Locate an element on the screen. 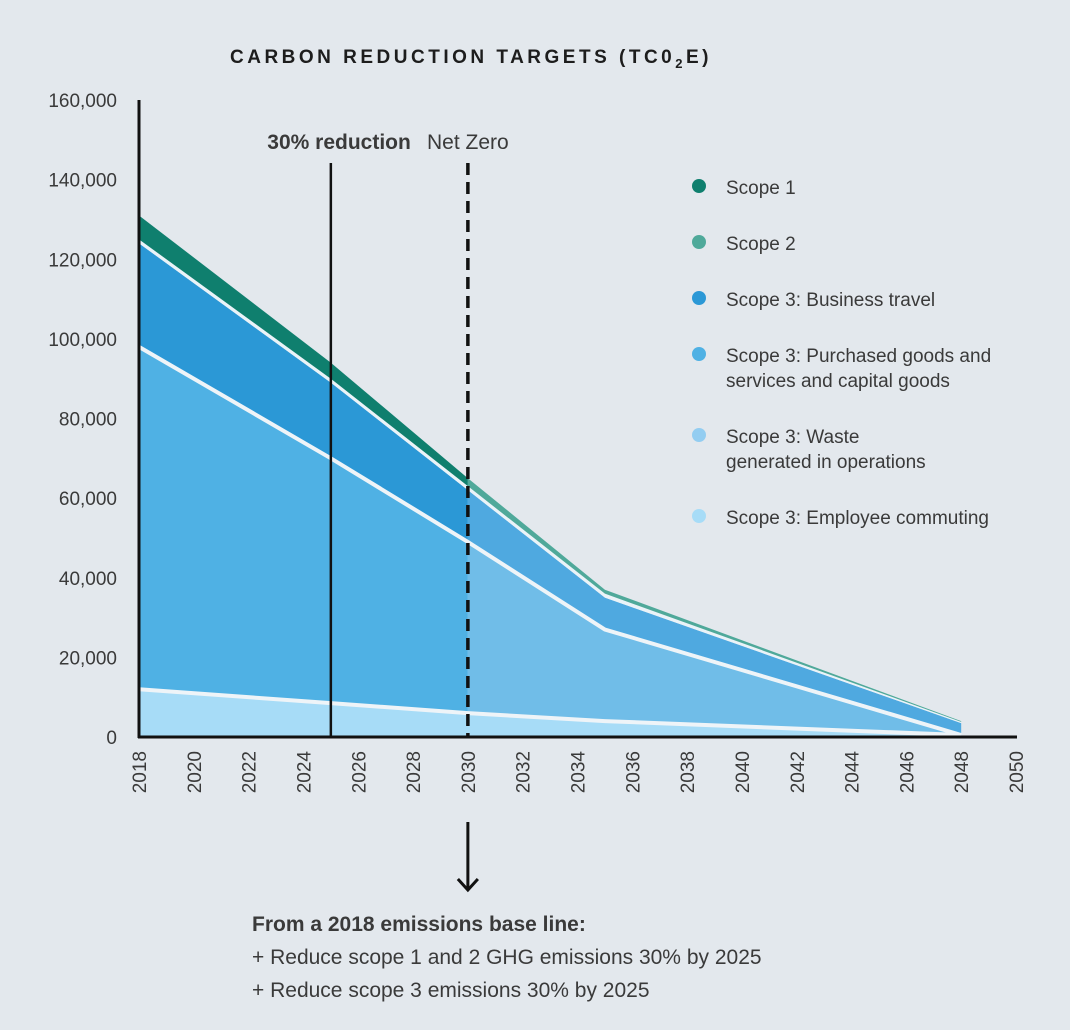  legend-item: Scope 2 is located at coordinates (744, 244).